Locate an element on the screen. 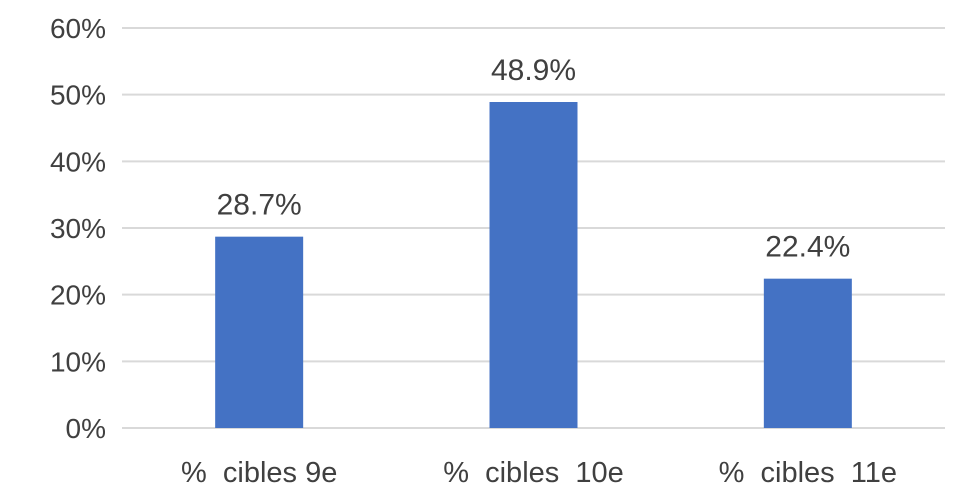  category-label: % cibles 11e is located at coordinates (808, 473).